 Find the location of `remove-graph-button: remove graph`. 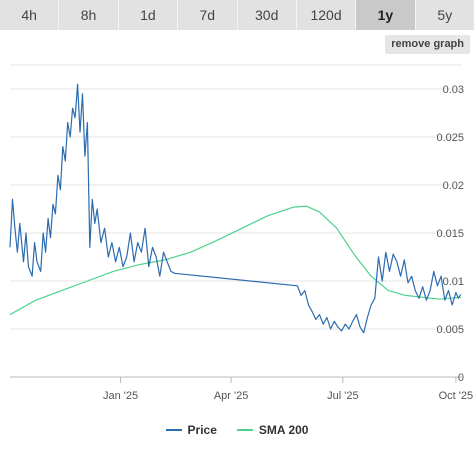

remove-graph-button: remove graph is located at coordinates (427, 44).